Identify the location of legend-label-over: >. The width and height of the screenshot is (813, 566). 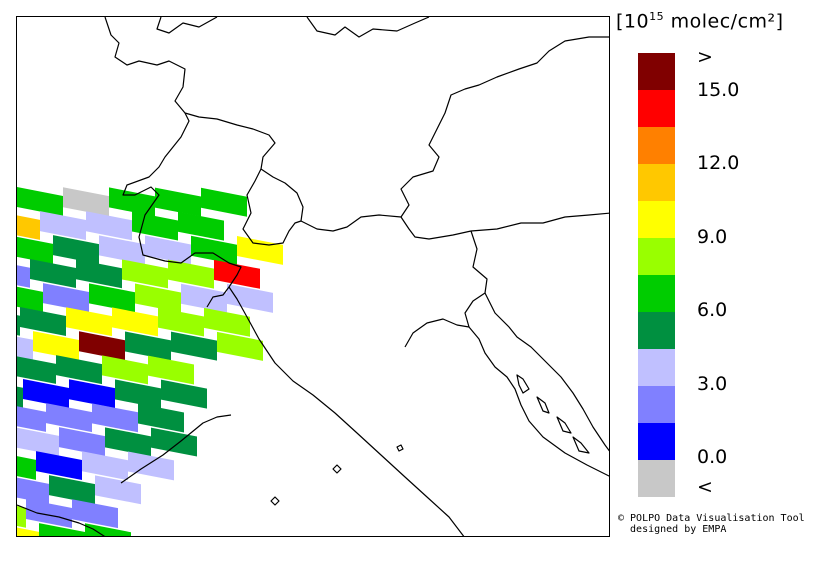
(705, 57).